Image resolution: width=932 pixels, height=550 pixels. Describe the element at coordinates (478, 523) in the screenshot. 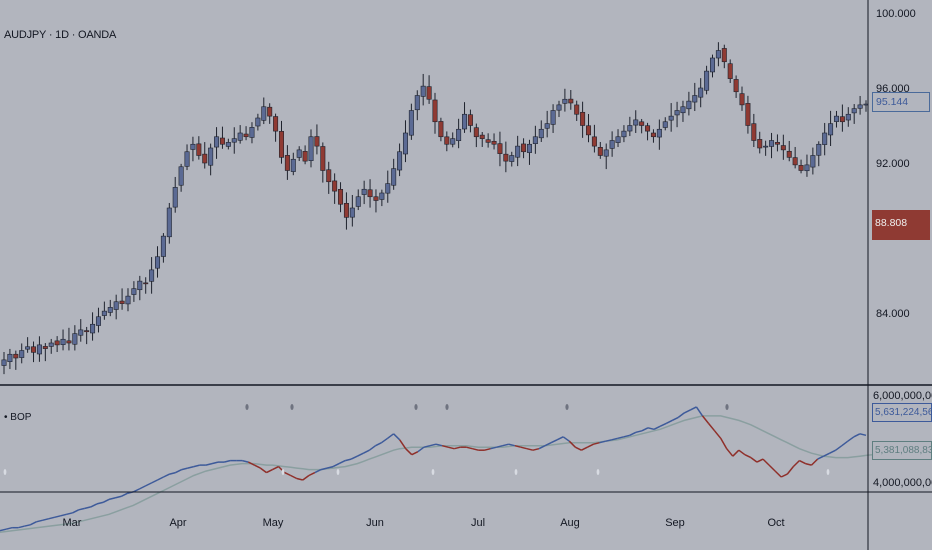

I see `x-tick-label: Jul` at that location.